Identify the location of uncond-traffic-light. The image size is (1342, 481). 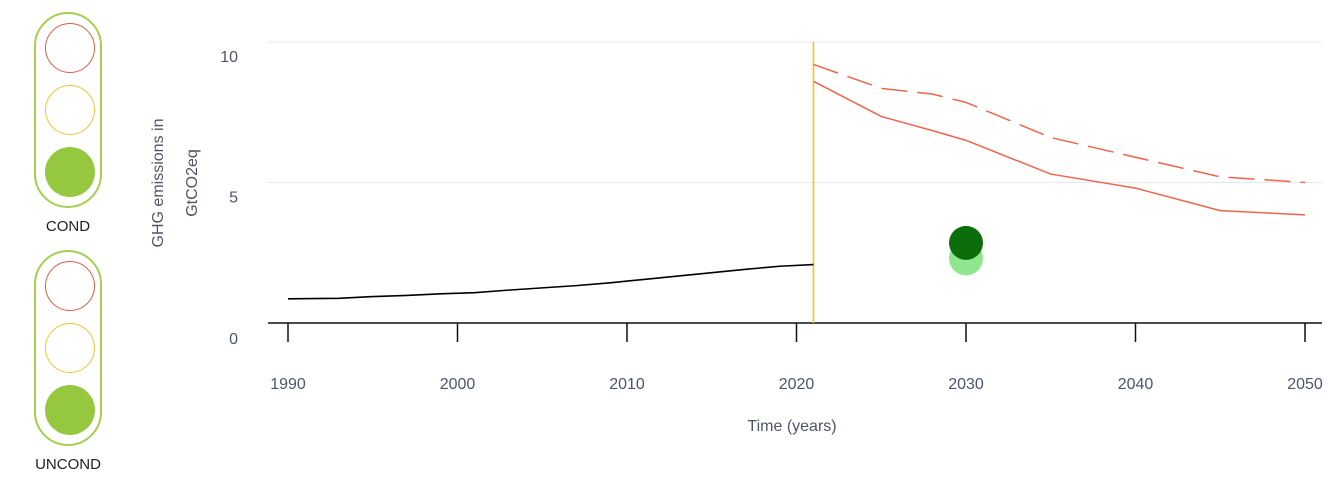
(68, 348).